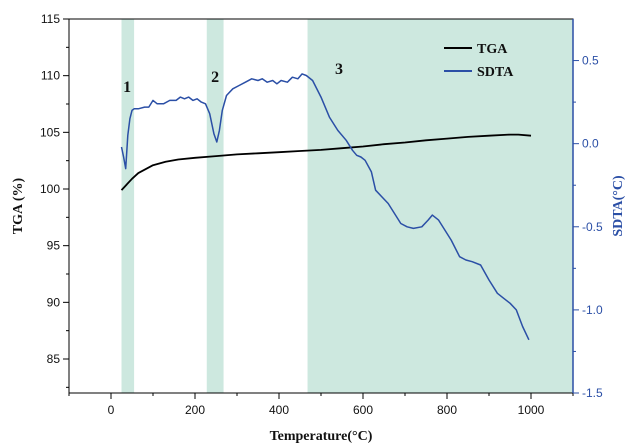  What do you see at coordinates (492, 49) in the screenshot?
I see `legend-label-tga: TGA` at bounding box center [492, 49].